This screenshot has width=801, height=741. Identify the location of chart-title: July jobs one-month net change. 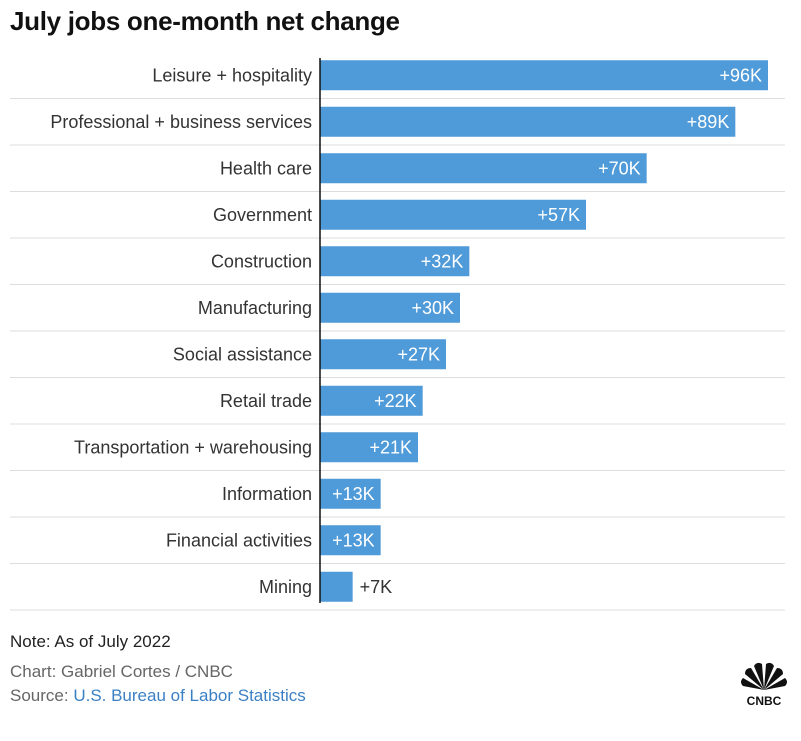
(205, 21).